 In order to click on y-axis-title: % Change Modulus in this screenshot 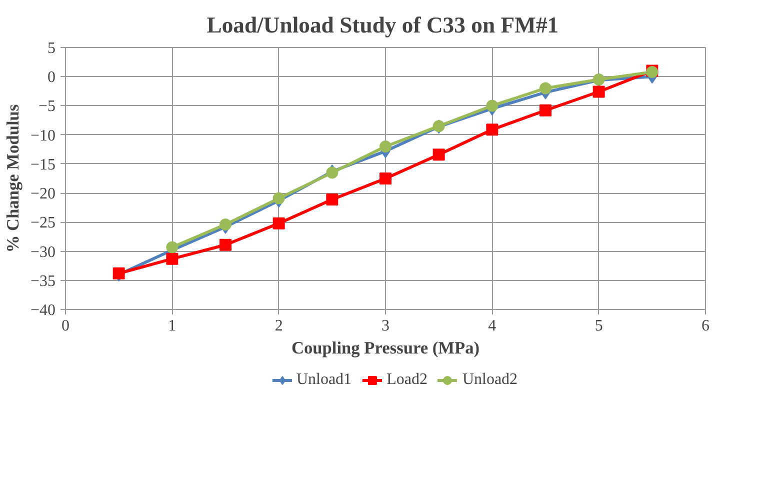, I will do `click(12, 178)`.